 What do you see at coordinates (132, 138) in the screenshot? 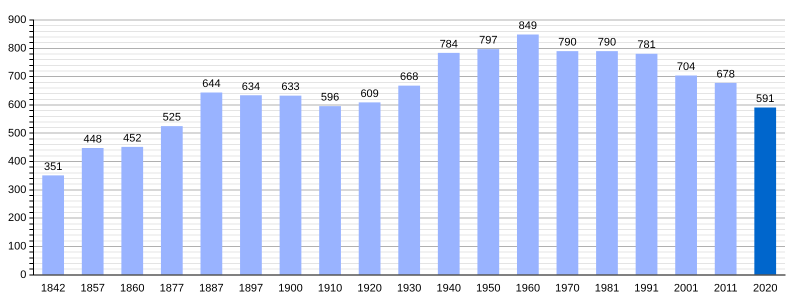
I see `data-label: 452` at bounding box center [132, 138].